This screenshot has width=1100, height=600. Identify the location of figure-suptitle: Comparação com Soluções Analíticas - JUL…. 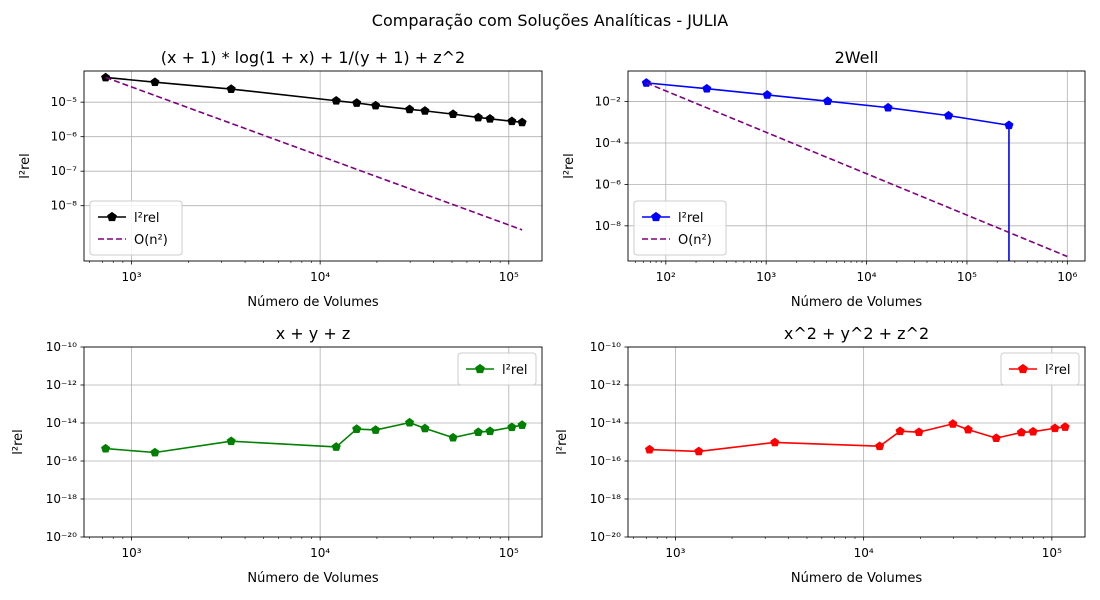
(550, 20).